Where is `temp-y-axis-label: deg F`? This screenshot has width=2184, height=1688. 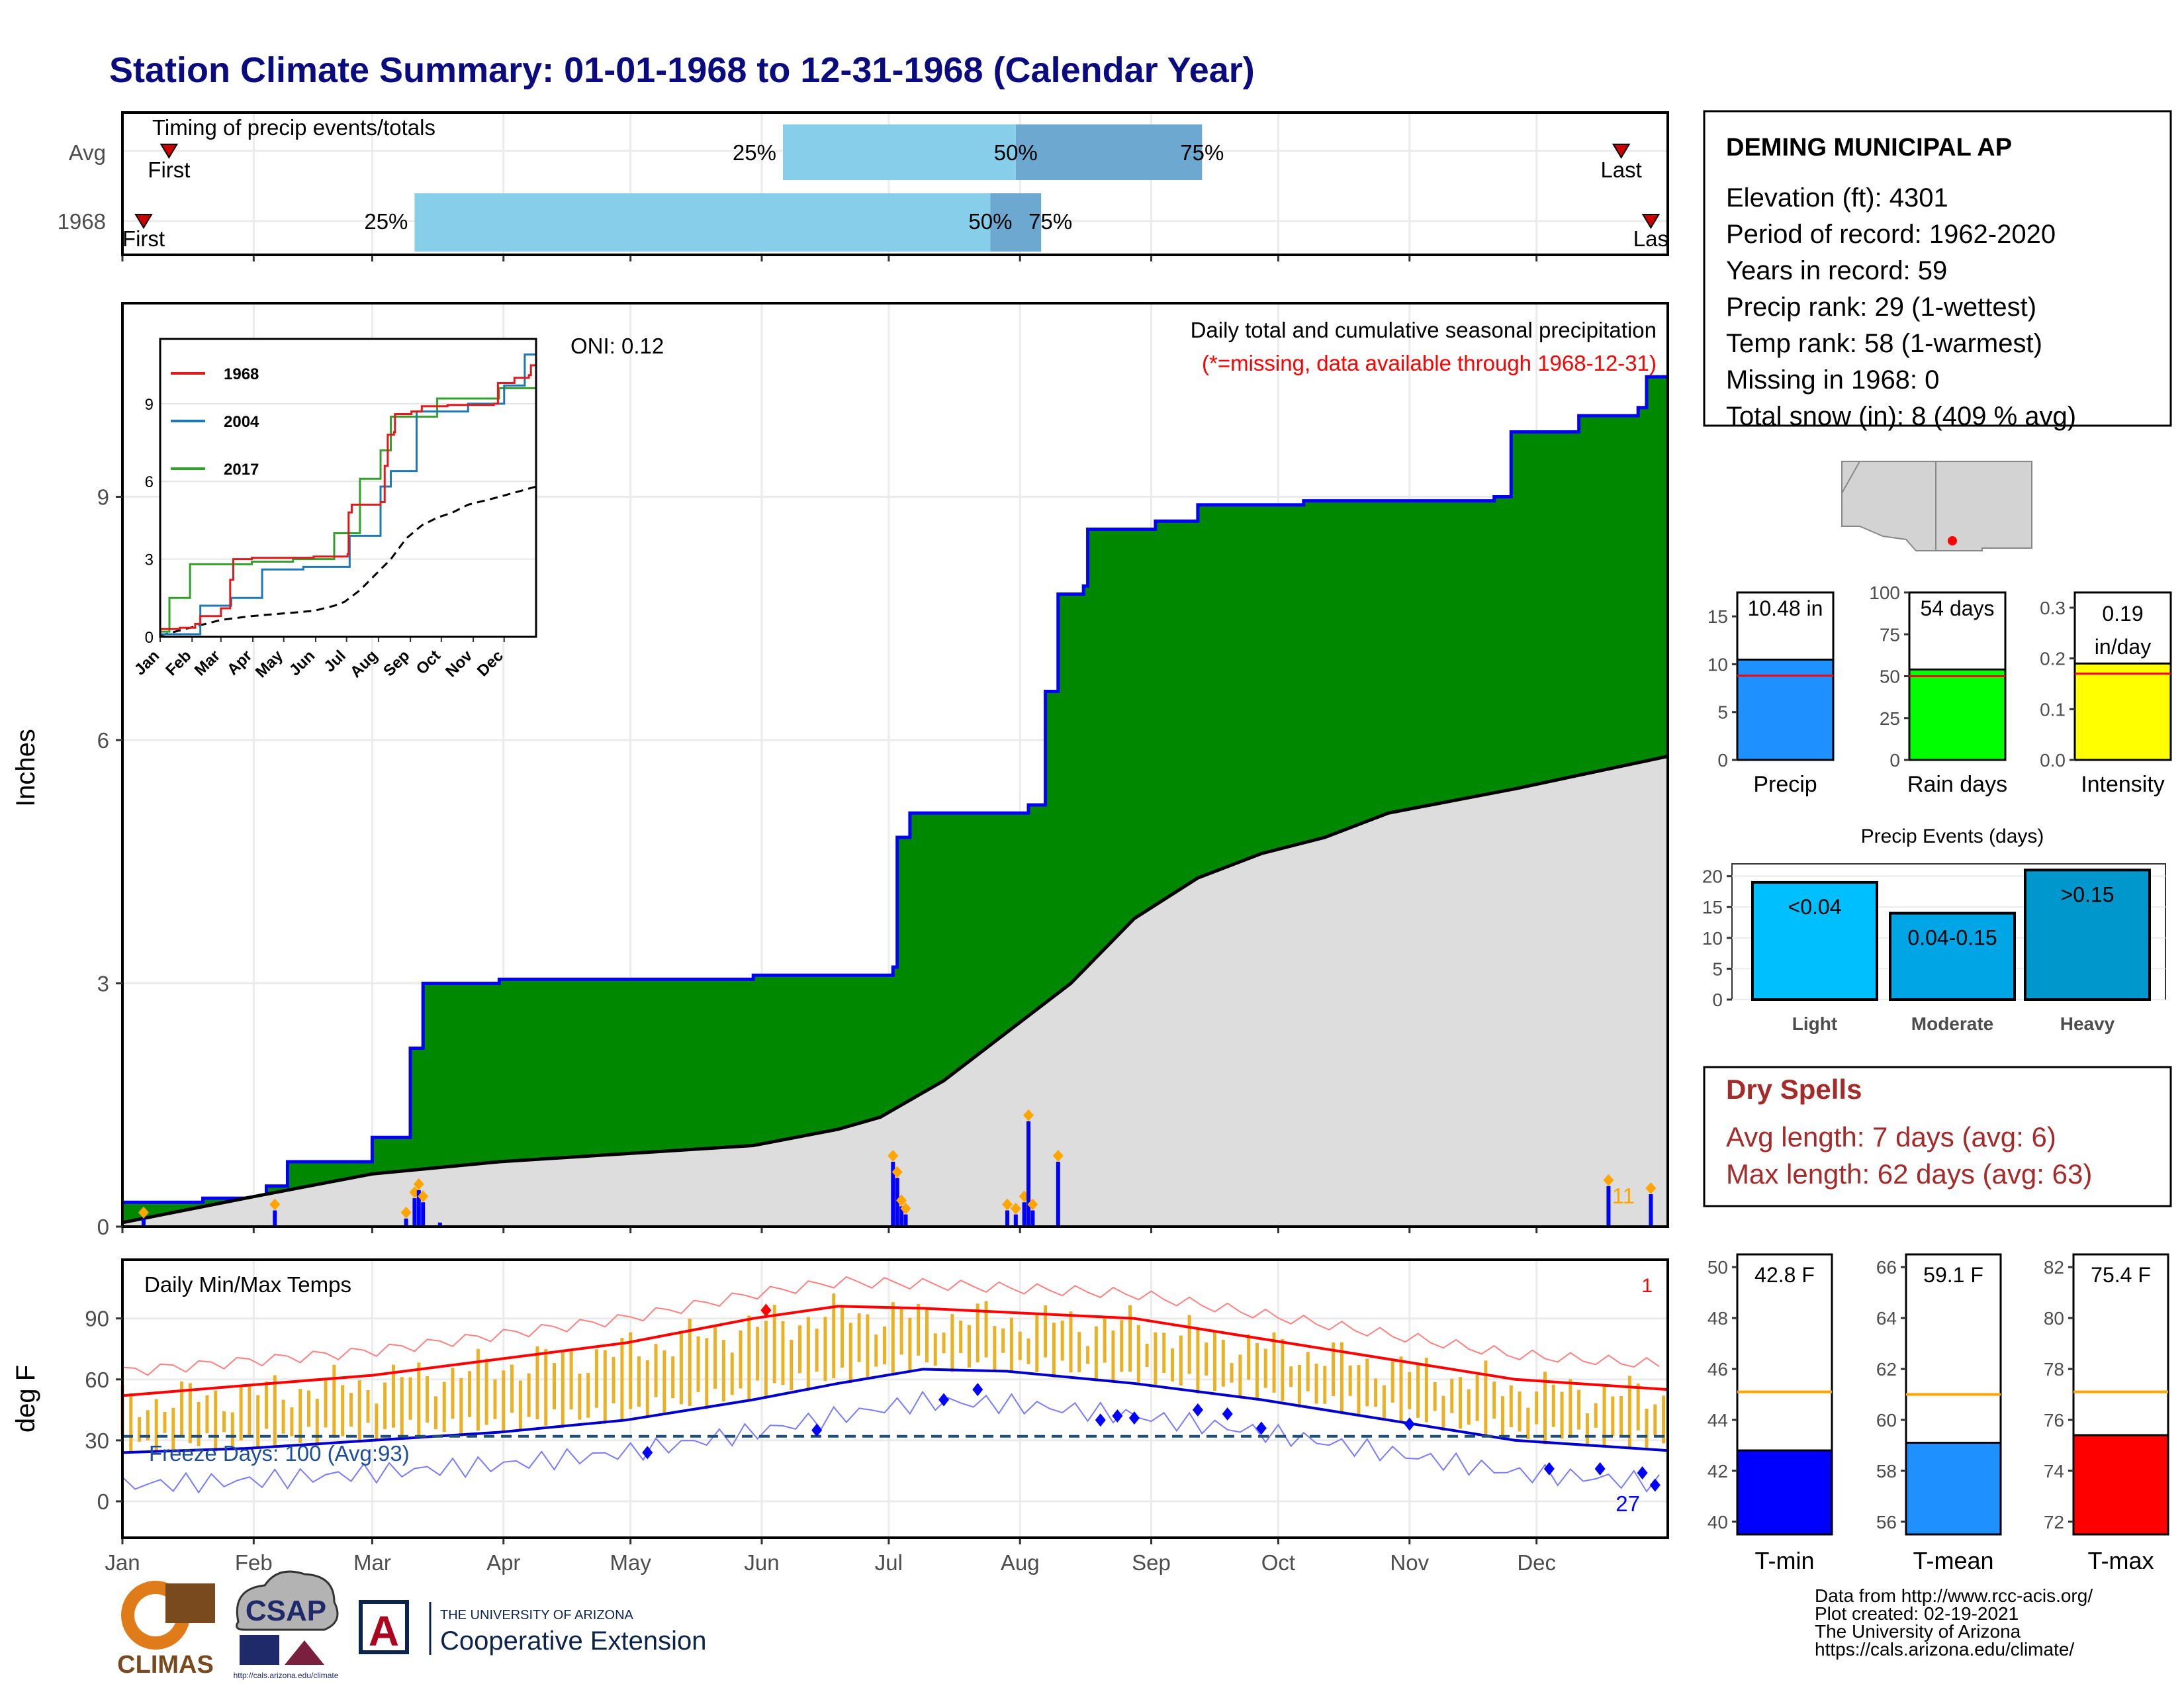
temp-y-axis-label: deg F is located at coordinates (26, 1398).